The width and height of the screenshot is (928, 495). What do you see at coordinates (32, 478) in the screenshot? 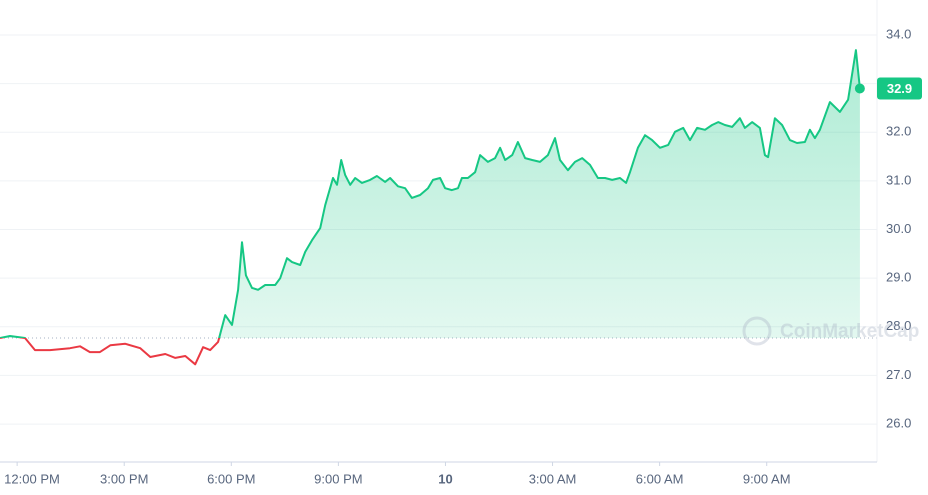
I see `x-tick-label: 12:00 PM` at bounding box center [32, 478].